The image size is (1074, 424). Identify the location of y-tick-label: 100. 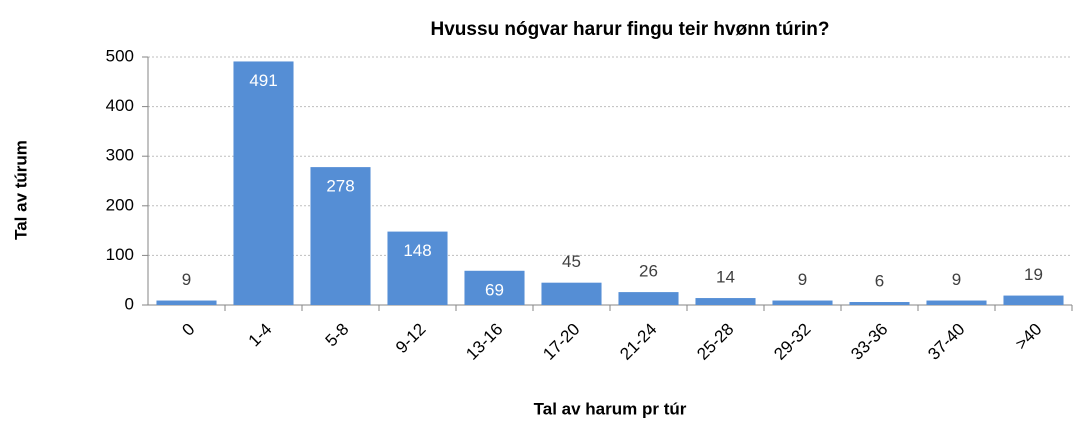
(120, 254).